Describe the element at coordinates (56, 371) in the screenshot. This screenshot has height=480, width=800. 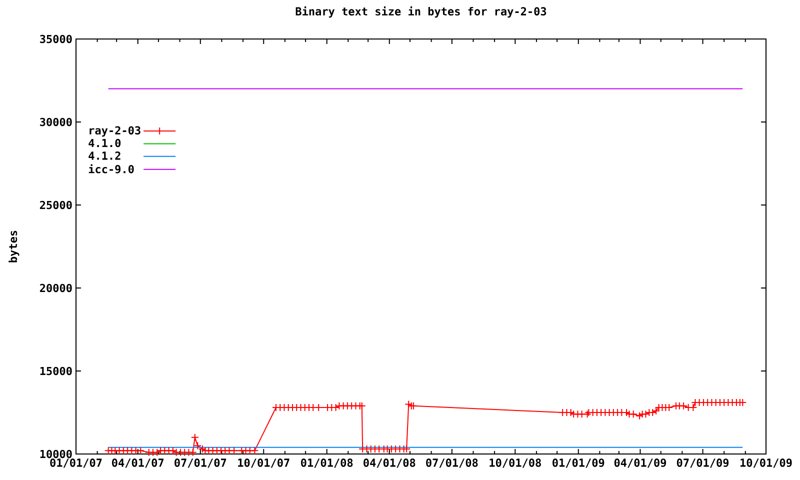
I see `y-tick-label: 15000` at that location.